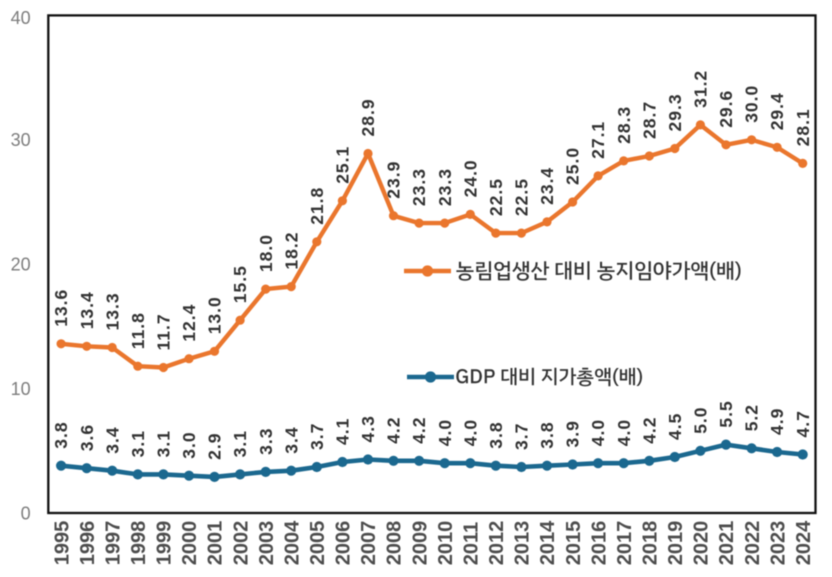  What do you see at coordinates (675, 112) in the screenshot?
I see `svg-text: 29.3` at bounding box center [675, 112].